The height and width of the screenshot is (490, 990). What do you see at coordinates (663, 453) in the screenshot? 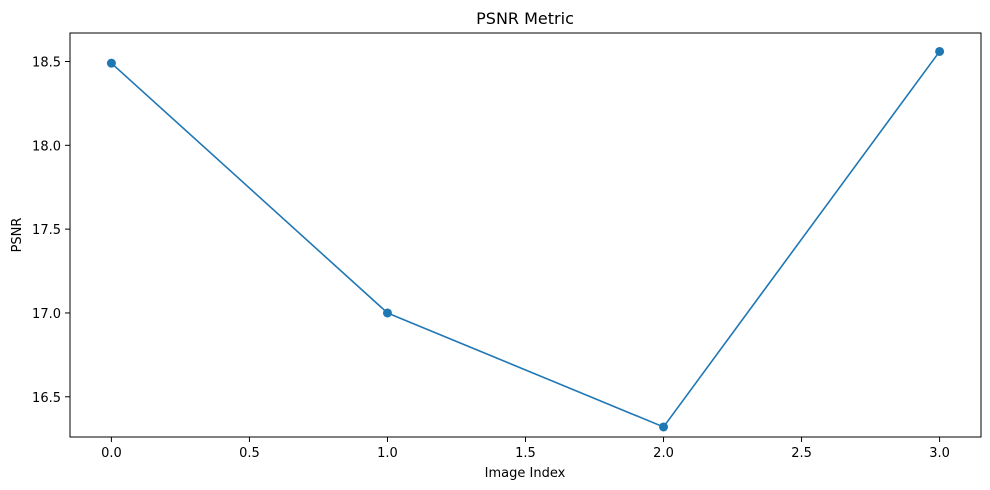
I see `x-tick-label: 2.0` at bounding box center [663, 453].